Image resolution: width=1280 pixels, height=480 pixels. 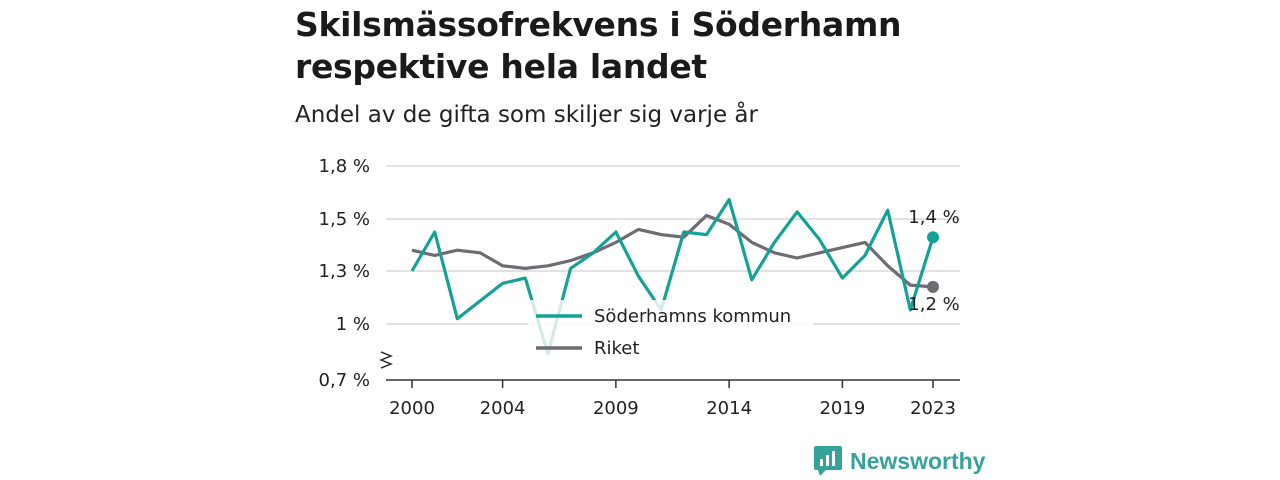 I want to click on x-tick-label: 2009, so click(x=616, y=408).